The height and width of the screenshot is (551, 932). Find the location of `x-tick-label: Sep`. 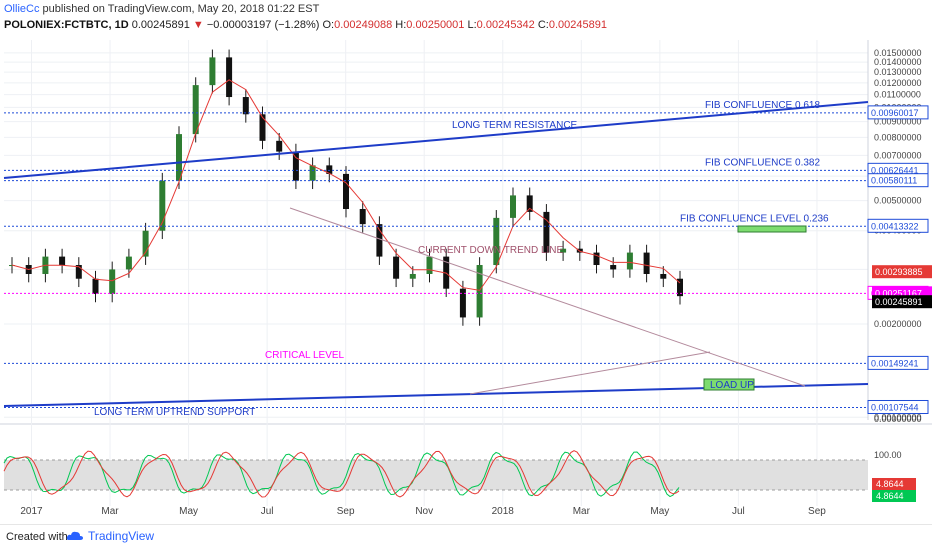

x-tick-label: Sep is located at coordinates (817, 511).